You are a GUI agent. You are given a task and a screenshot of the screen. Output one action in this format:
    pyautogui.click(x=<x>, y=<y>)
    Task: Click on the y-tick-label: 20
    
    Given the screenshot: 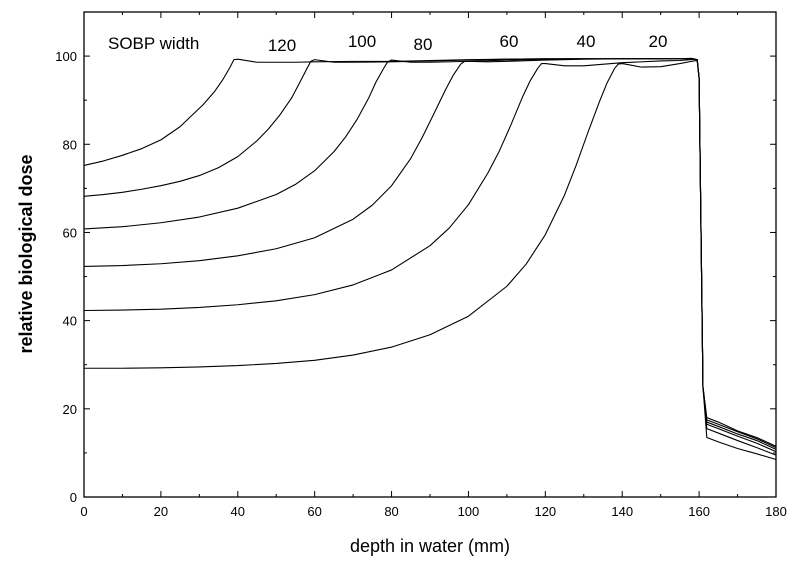 What is the action you would take?
    pyautogui.click(x=70, y=409)
    